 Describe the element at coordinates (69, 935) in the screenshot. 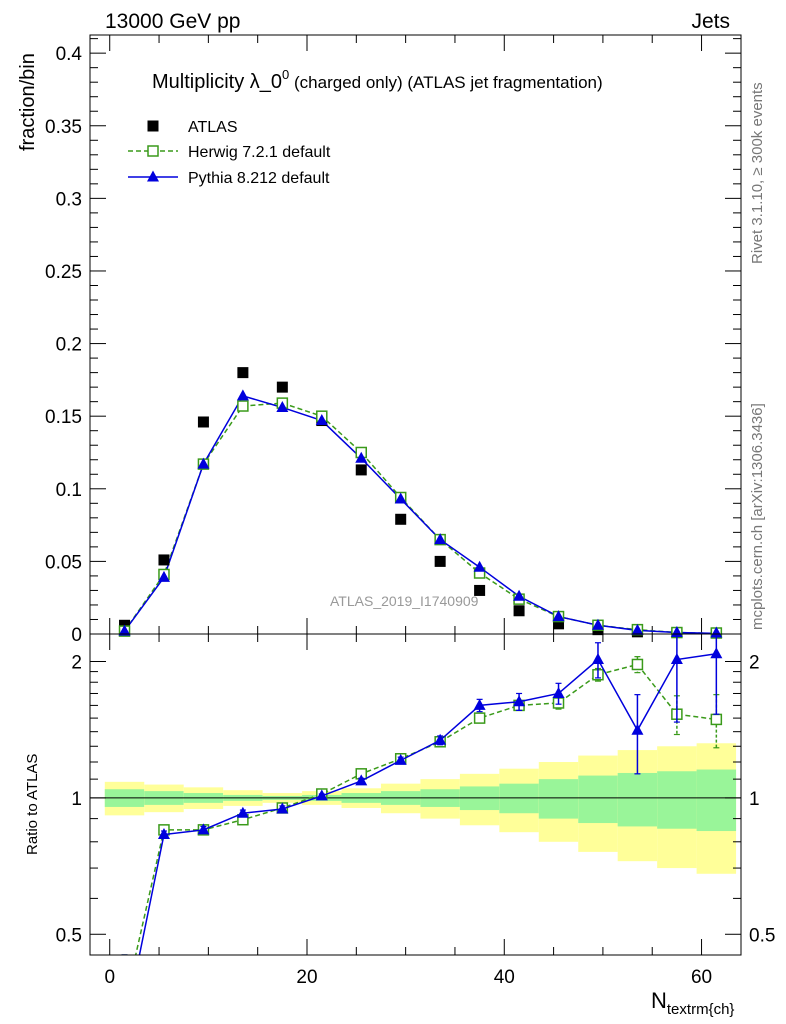

I see `ratio-ytick-label: 0.5` at that location.